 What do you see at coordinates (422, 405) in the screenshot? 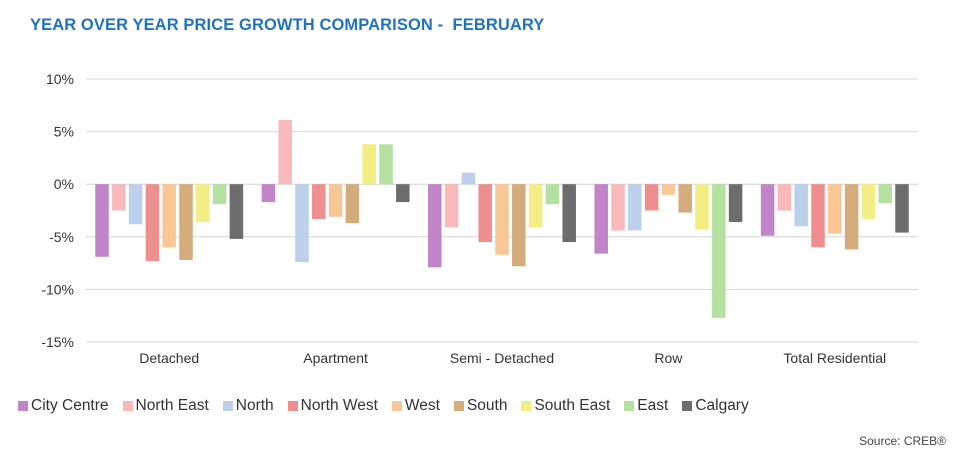
I see `legend-label: West` at bounding box center [422, 405].